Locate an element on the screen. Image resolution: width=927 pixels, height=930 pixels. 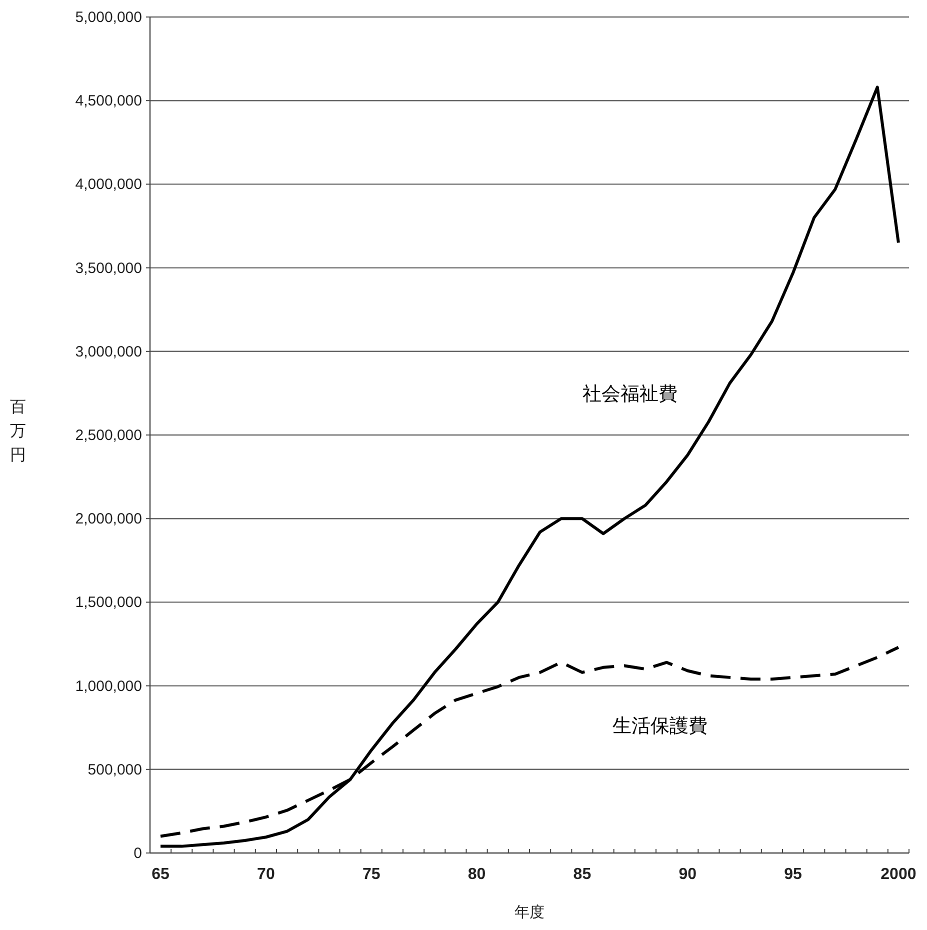
x-axis-title: 年度 is located at coordinates (529, 912).